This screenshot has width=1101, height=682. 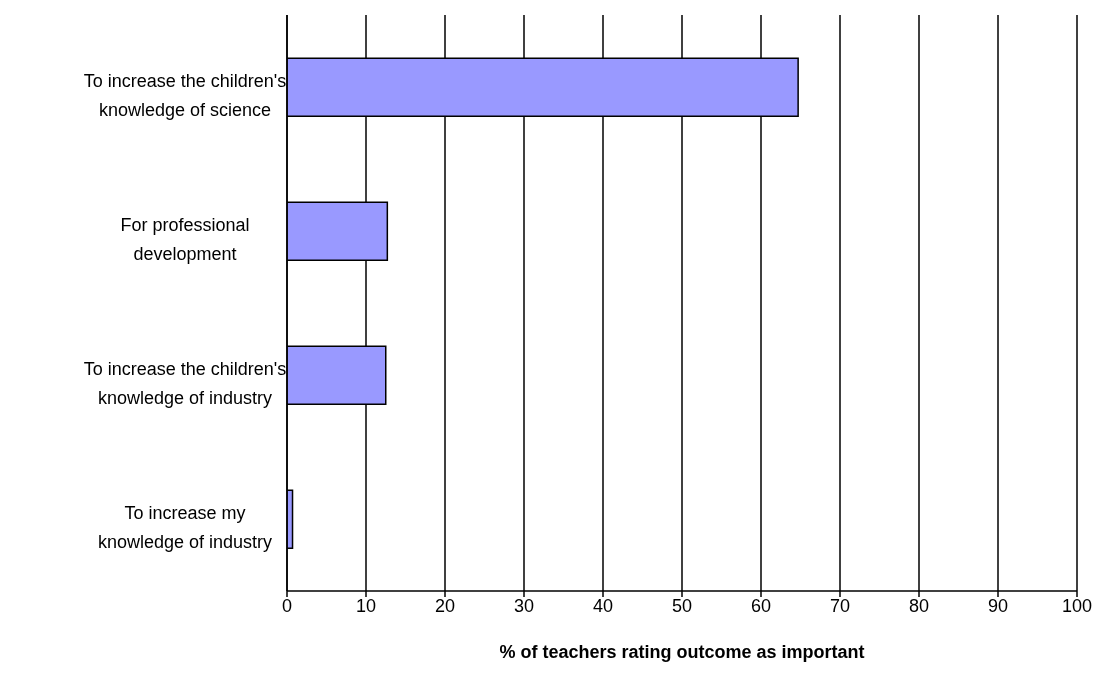 I want to click on y-tick-label: For professional development, so click(x=185, y=239).